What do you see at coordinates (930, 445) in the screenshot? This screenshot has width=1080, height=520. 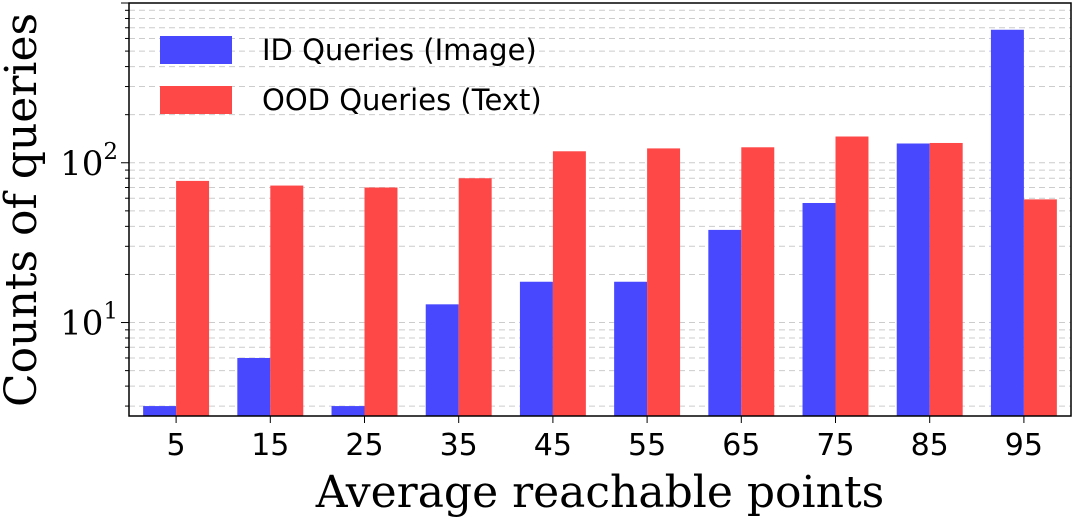 I see `x-tick-label: 85` at bounding box center [930, 445].